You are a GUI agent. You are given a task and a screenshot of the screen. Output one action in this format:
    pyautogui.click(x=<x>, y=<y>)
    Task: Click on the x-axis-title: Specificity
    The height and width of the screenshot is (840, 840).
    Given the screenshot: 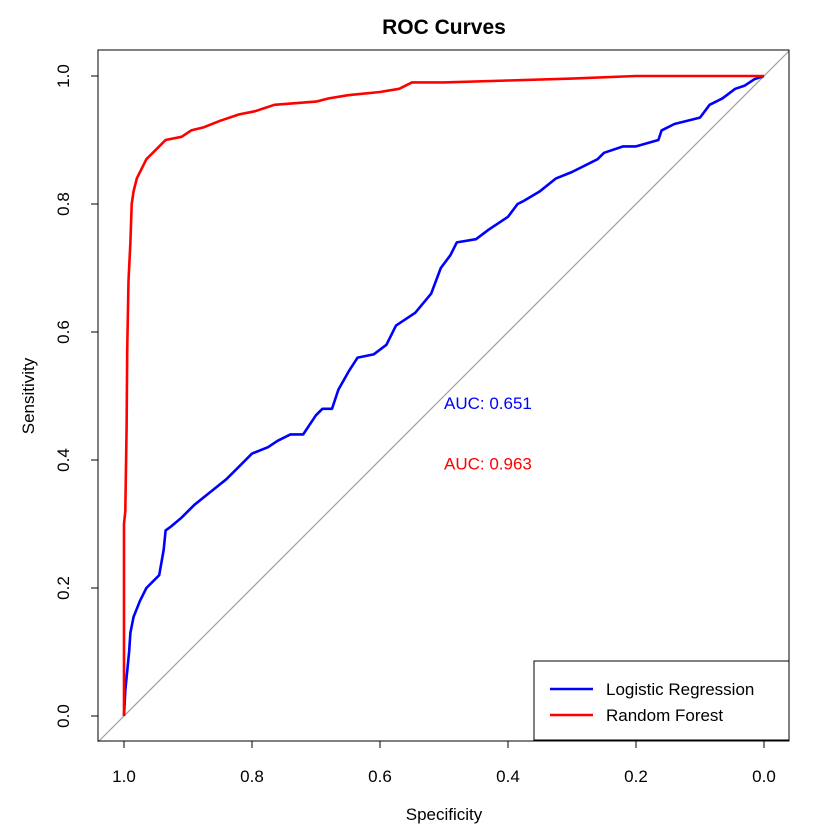 What is the action you would take?
    pyautogui.click(x=444, y=814)
    